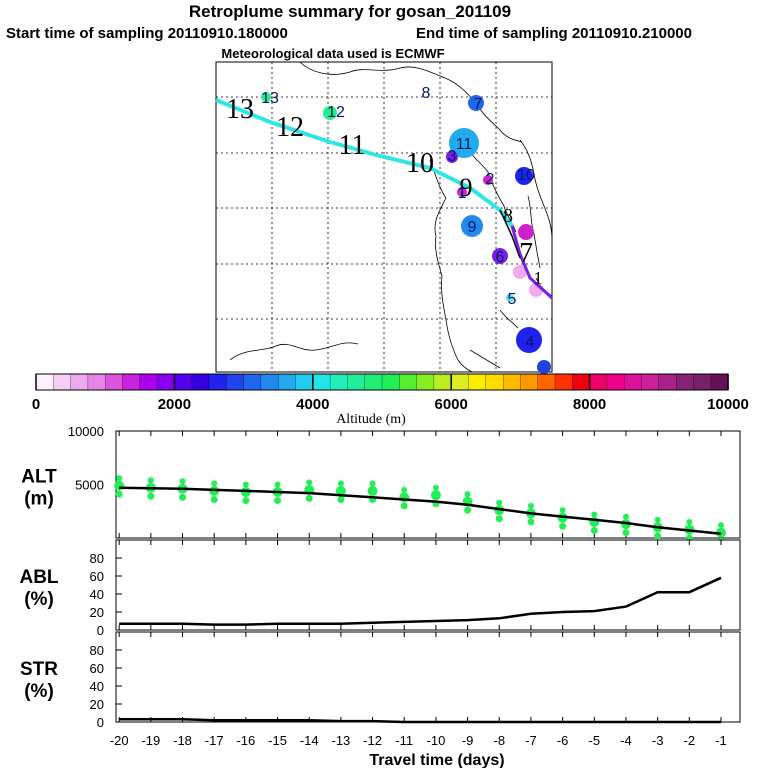 This screenshot has height=768, width=768. I want to click on colorbar-tick-label: 6000, so click(451, 404).